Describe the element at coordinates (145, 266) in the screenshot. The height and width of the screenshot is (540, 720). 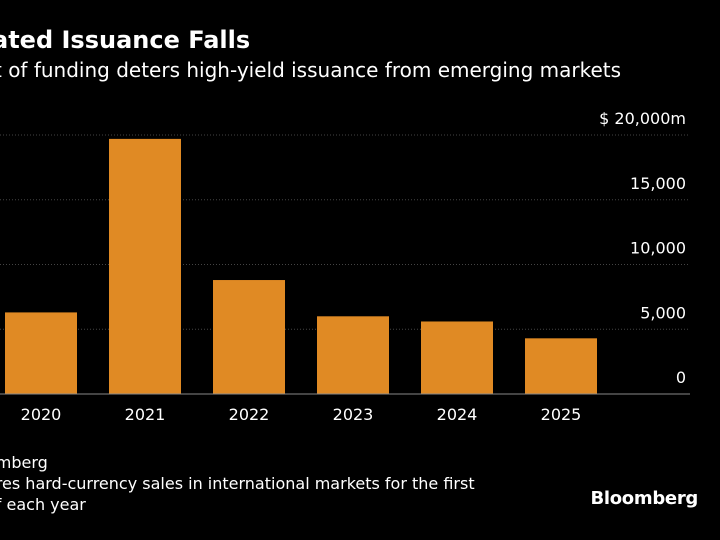
I see `bar-2021` at that location.